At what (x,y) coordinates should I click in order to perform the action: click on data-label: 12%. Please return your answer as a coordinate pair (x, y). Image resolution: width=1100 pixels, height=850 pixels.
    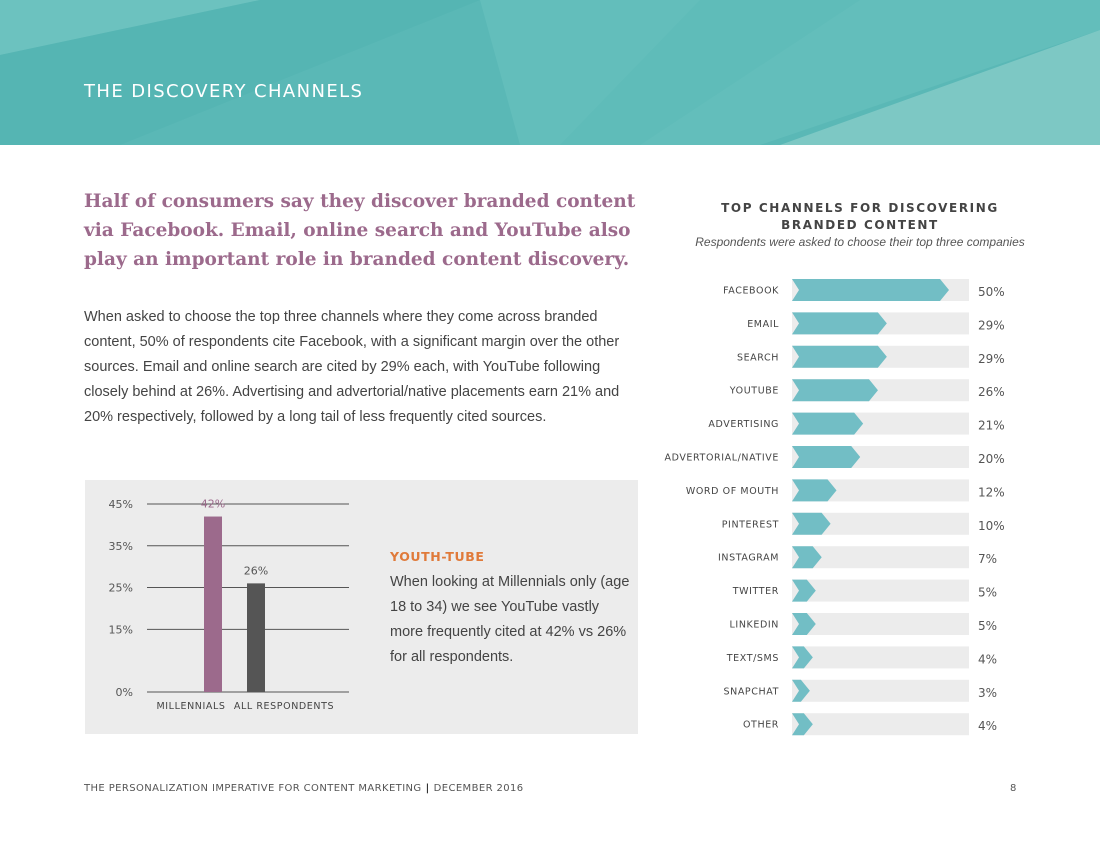
    Looking at the image, I should click on (991, 492).